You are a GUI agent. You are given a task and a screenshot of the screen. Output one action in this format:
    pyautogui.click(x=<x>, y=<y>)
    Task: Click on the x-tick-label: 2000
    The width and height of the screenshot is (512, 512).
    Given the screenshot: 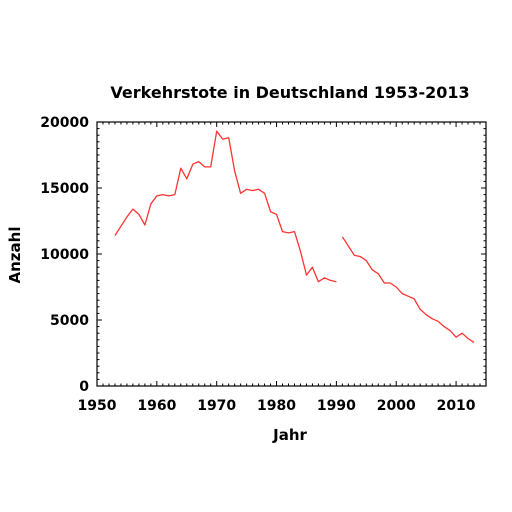 What is the action you would take?
    pyautogui.click(x=396, y=406)
    